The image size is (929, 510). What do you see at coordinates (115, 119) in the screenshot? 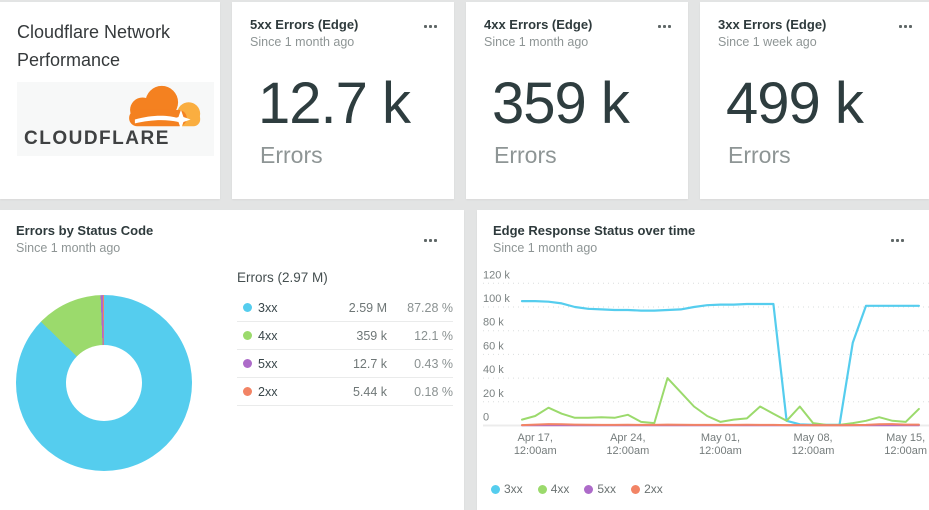
I see `cloudflare-logo: CLOUDFLARE` at bounding box center [115, 119].